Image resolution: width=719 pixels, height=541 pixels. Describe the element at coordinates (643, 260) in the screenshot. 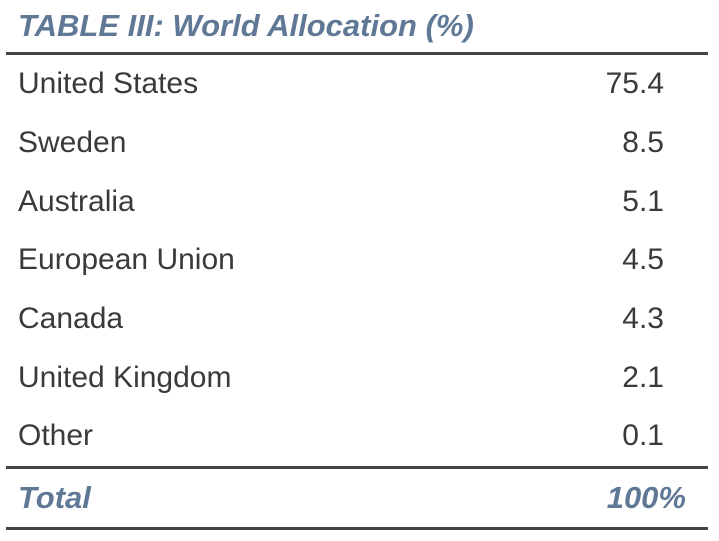

I see `row-value: 4.5` at that location.